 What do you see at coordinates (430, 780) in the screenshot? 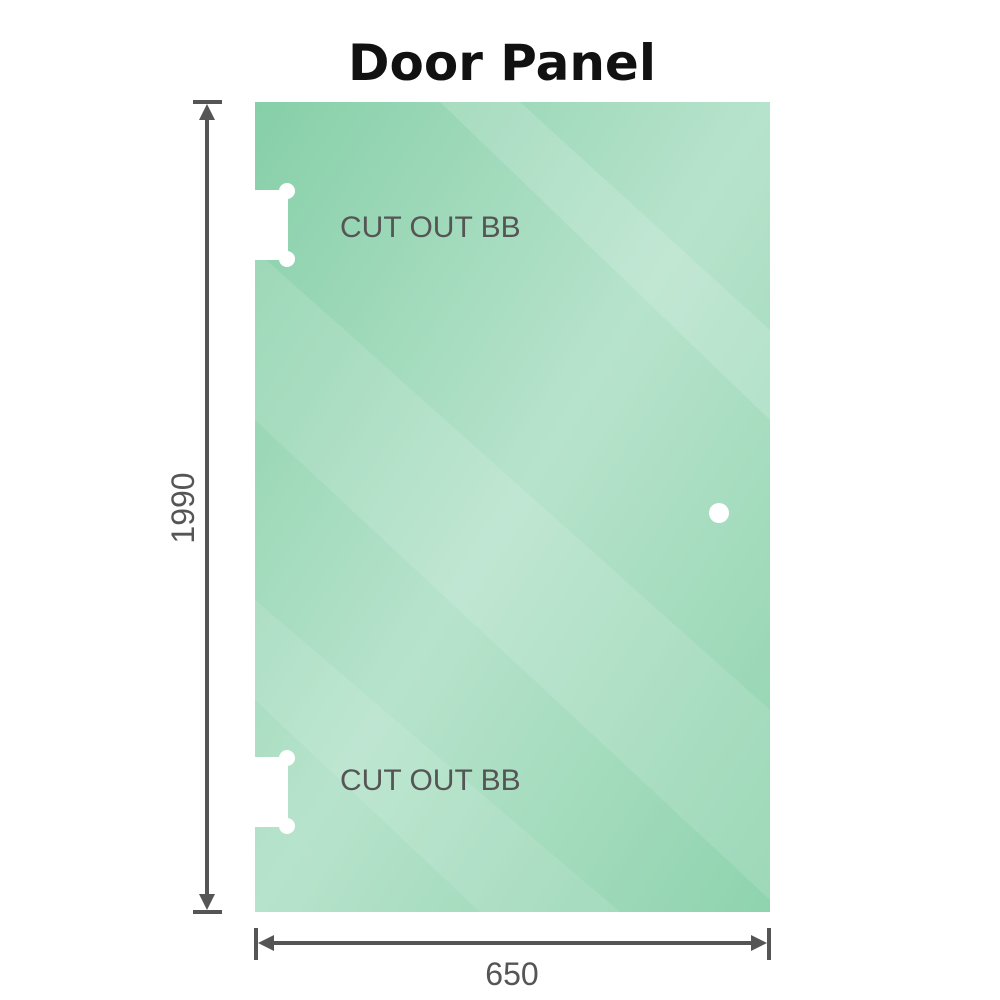
I see `cutout-label-bottom: CUT OUT BB` at bounding box center [430, 780].